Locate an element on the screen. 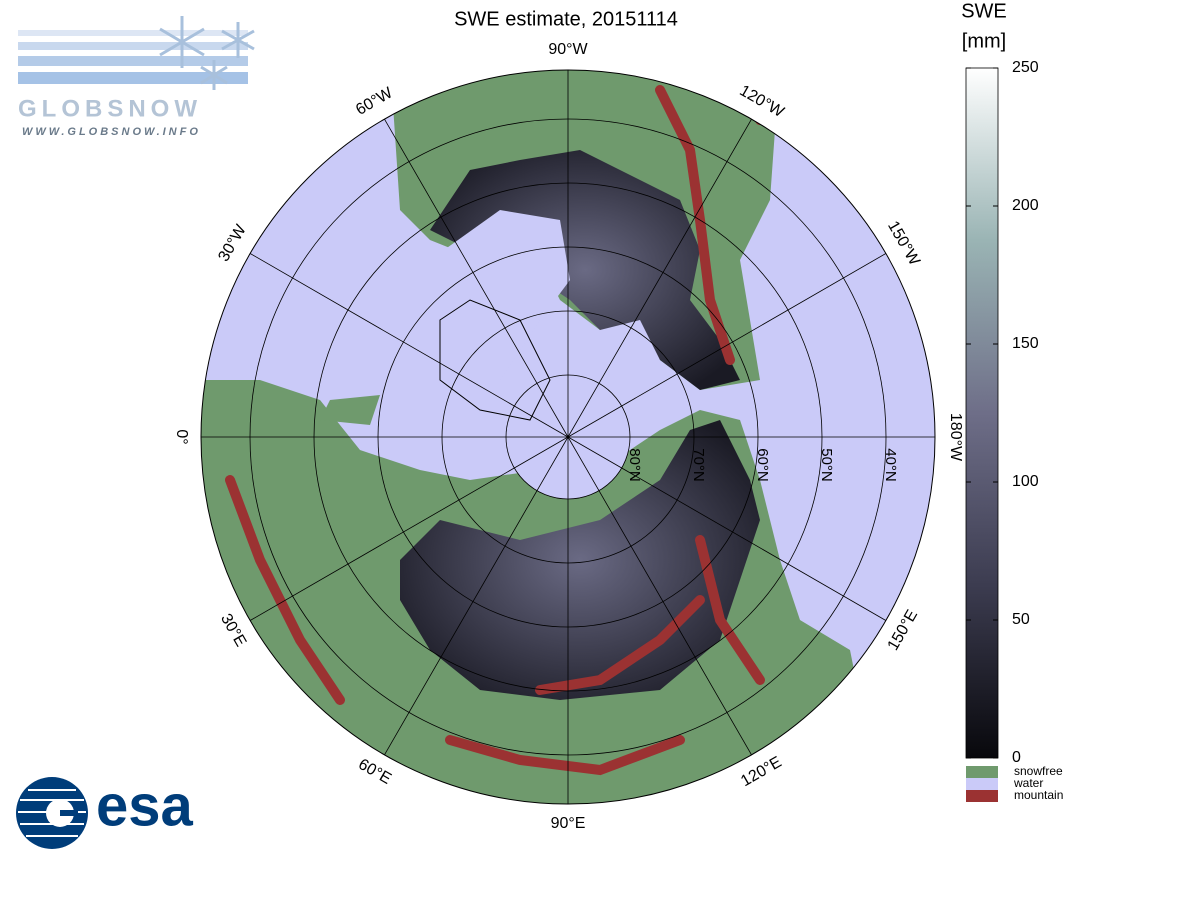 The height and width of the screenshot is (900, 1200). meridian-label: 60°E is located at coordinates (374, 772).